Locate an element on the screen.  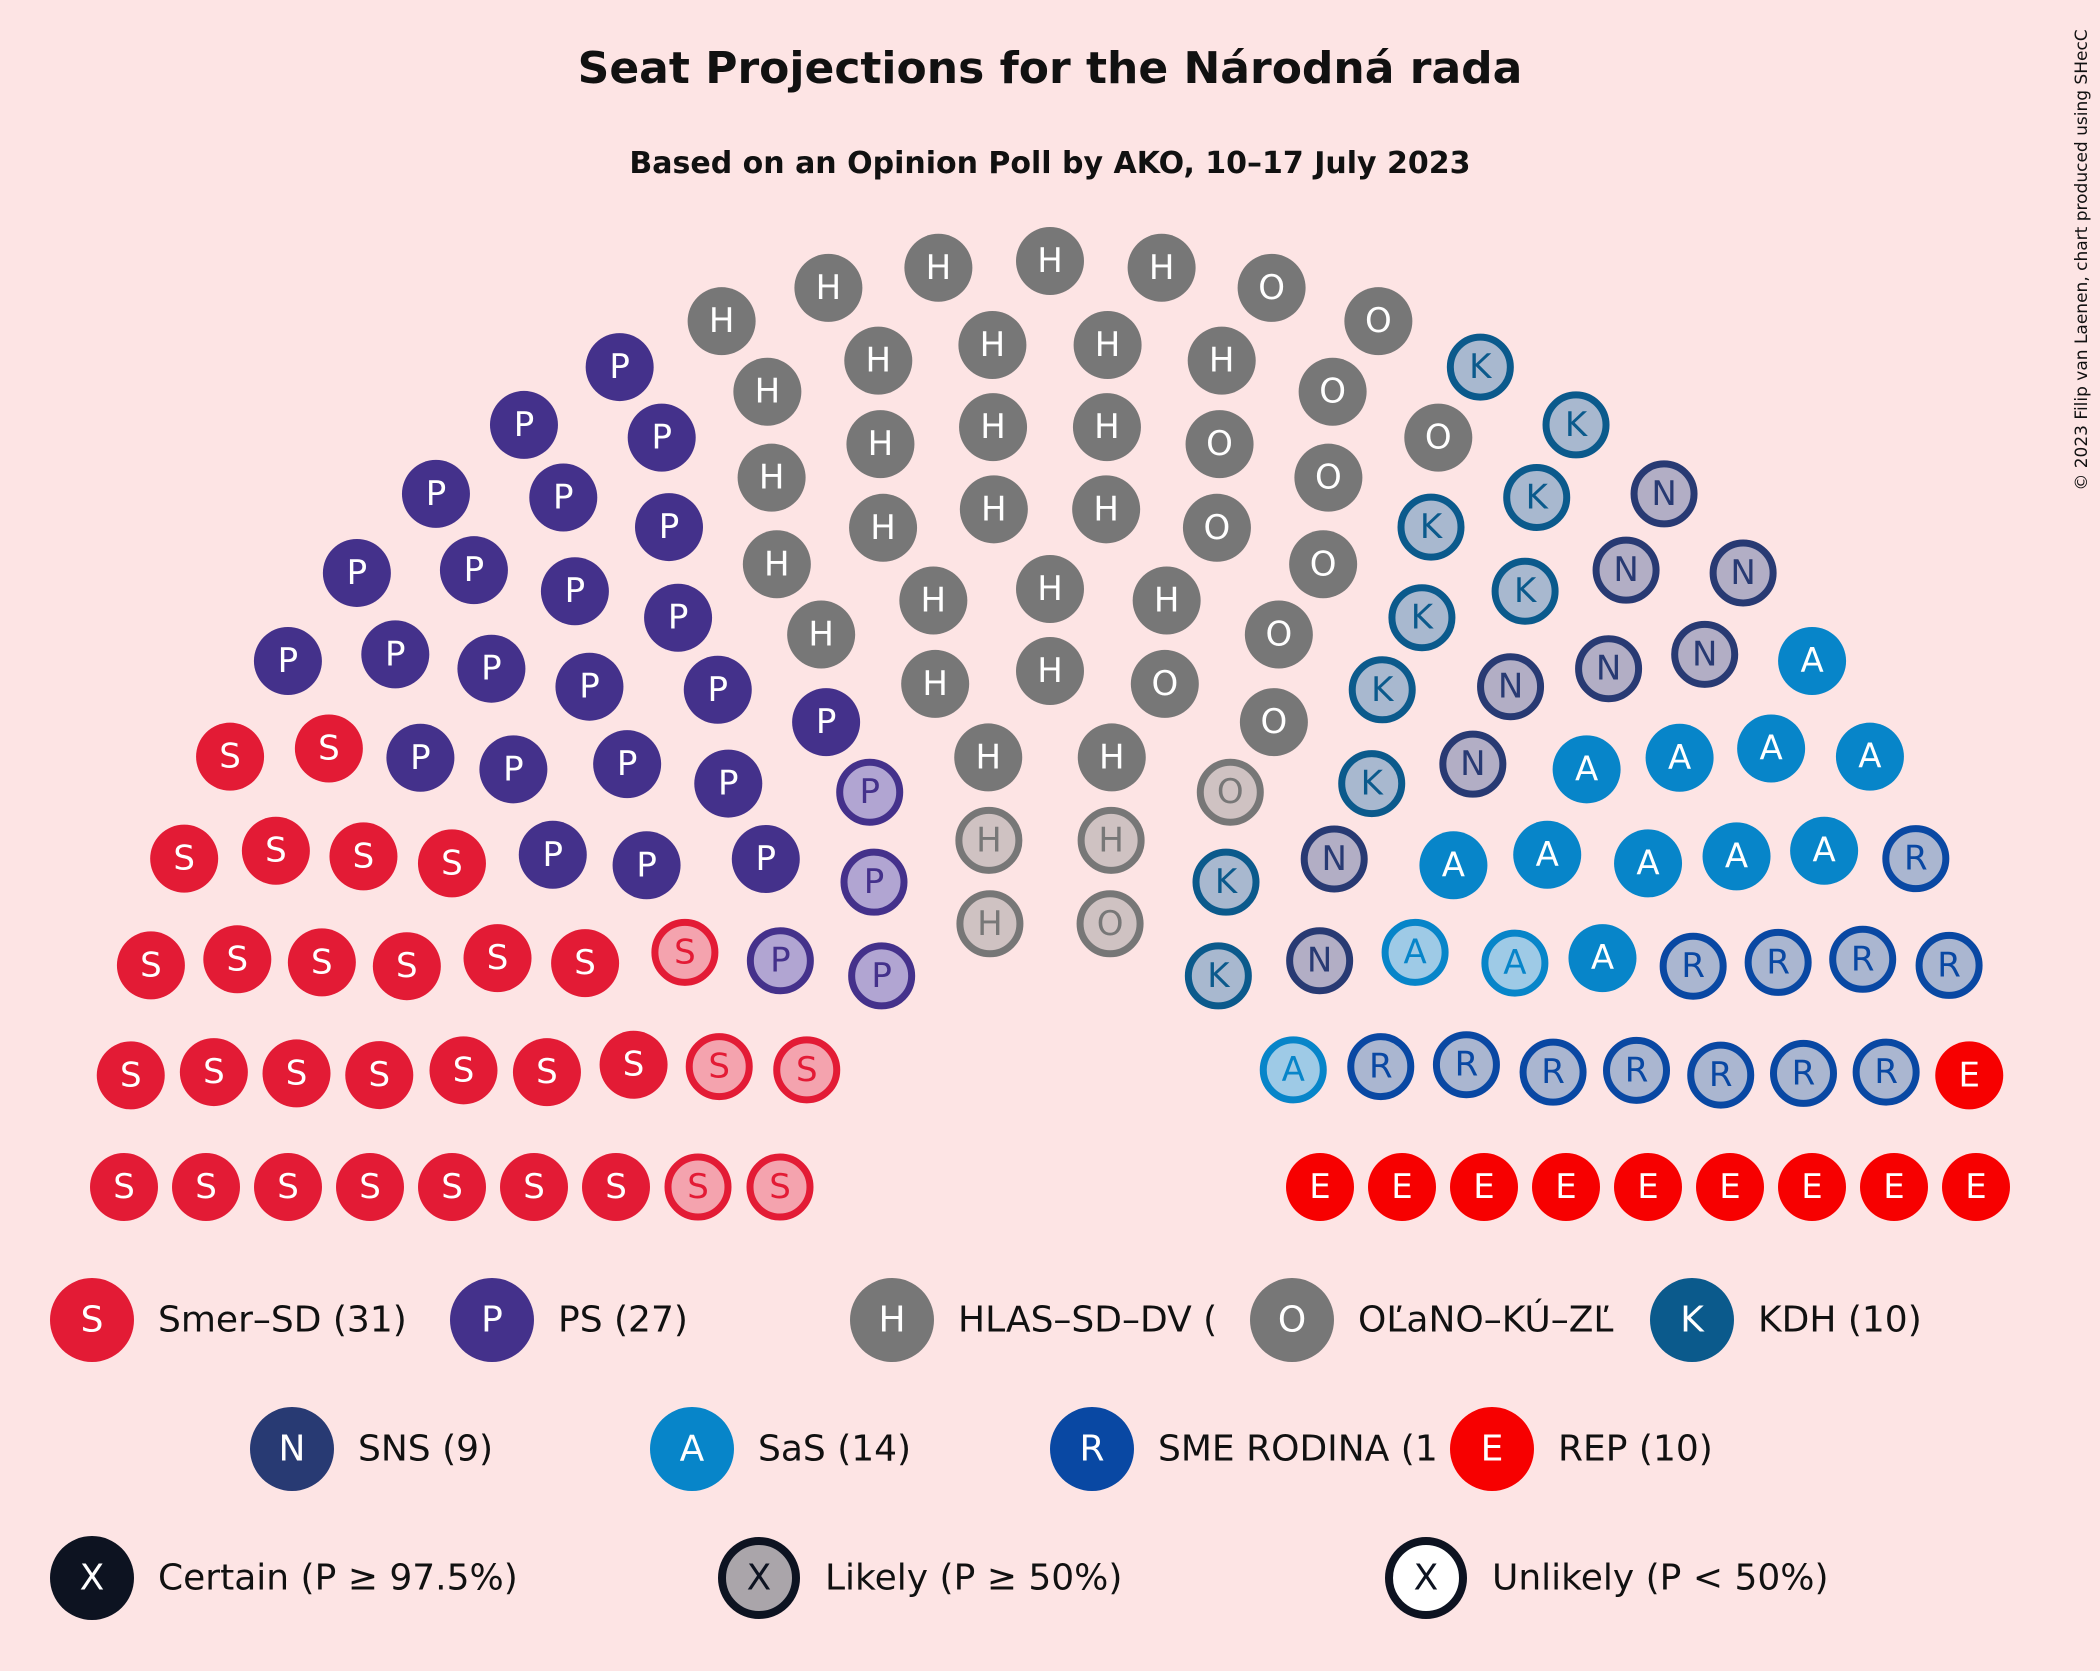
legend-letter: H is located at coordinates (891, 1320).